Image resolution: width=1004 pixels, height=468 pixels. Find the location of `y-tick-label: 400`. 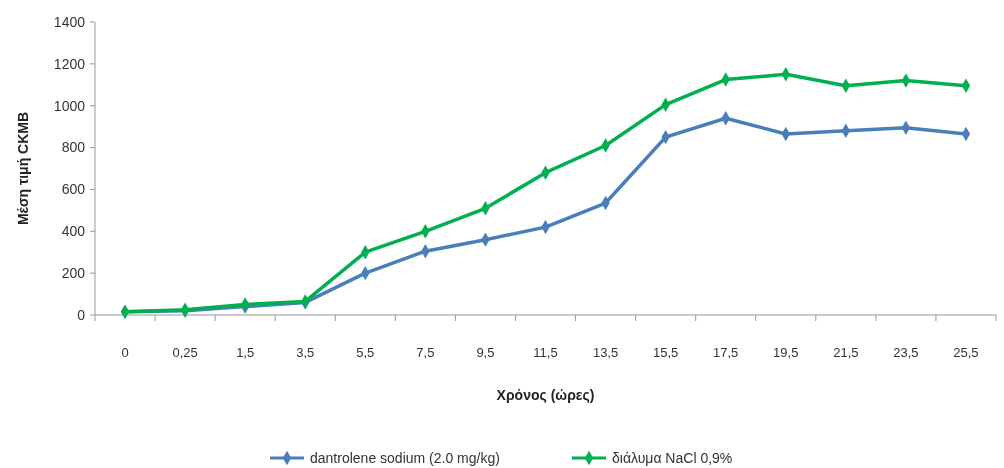

y-tick-label: 400 is located at coordinates (73, 231).